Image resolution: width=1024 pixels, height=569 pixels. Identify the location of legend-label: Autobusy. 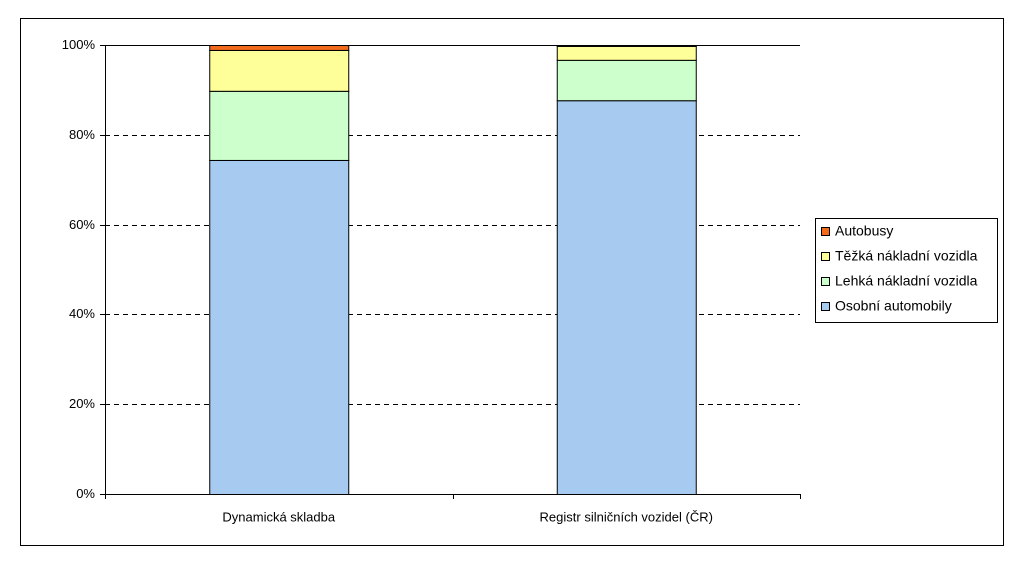
(864, 231).